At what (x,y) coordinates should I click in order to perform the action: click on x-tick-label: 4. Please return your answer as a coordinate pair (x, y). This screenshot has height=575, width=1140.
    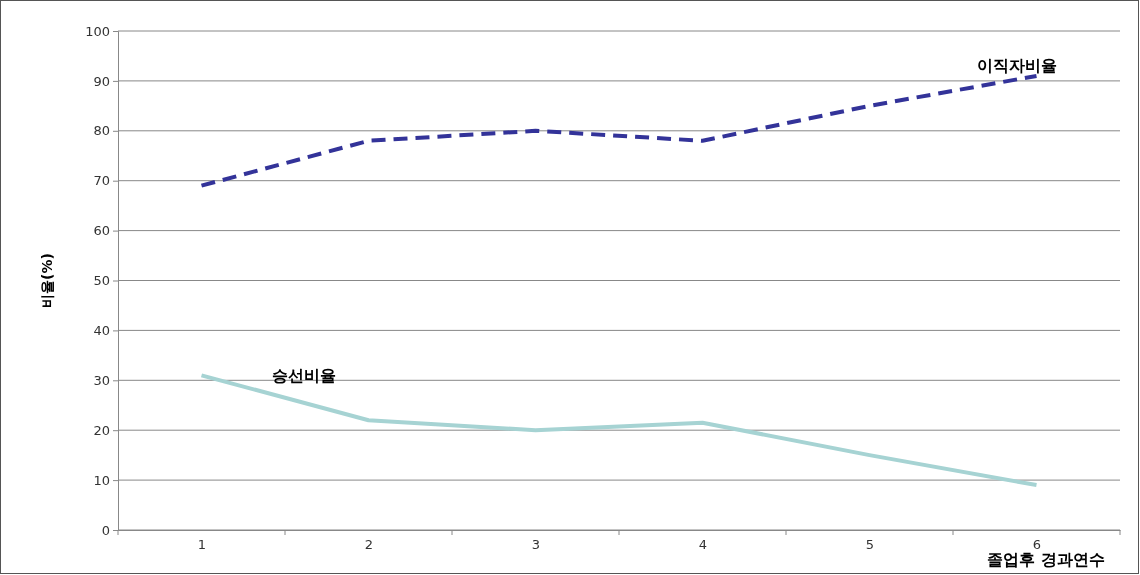
    Looking at the image, I should click on (703, 545).